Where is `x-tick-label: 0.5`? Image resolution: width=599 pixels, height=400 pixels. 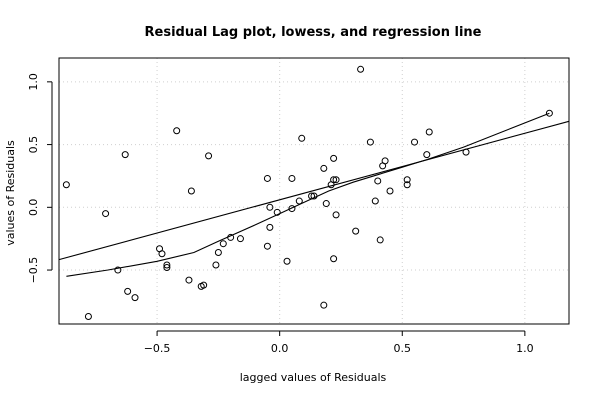 x-tick-label: 0.5 is located at coordinates (403, 348).